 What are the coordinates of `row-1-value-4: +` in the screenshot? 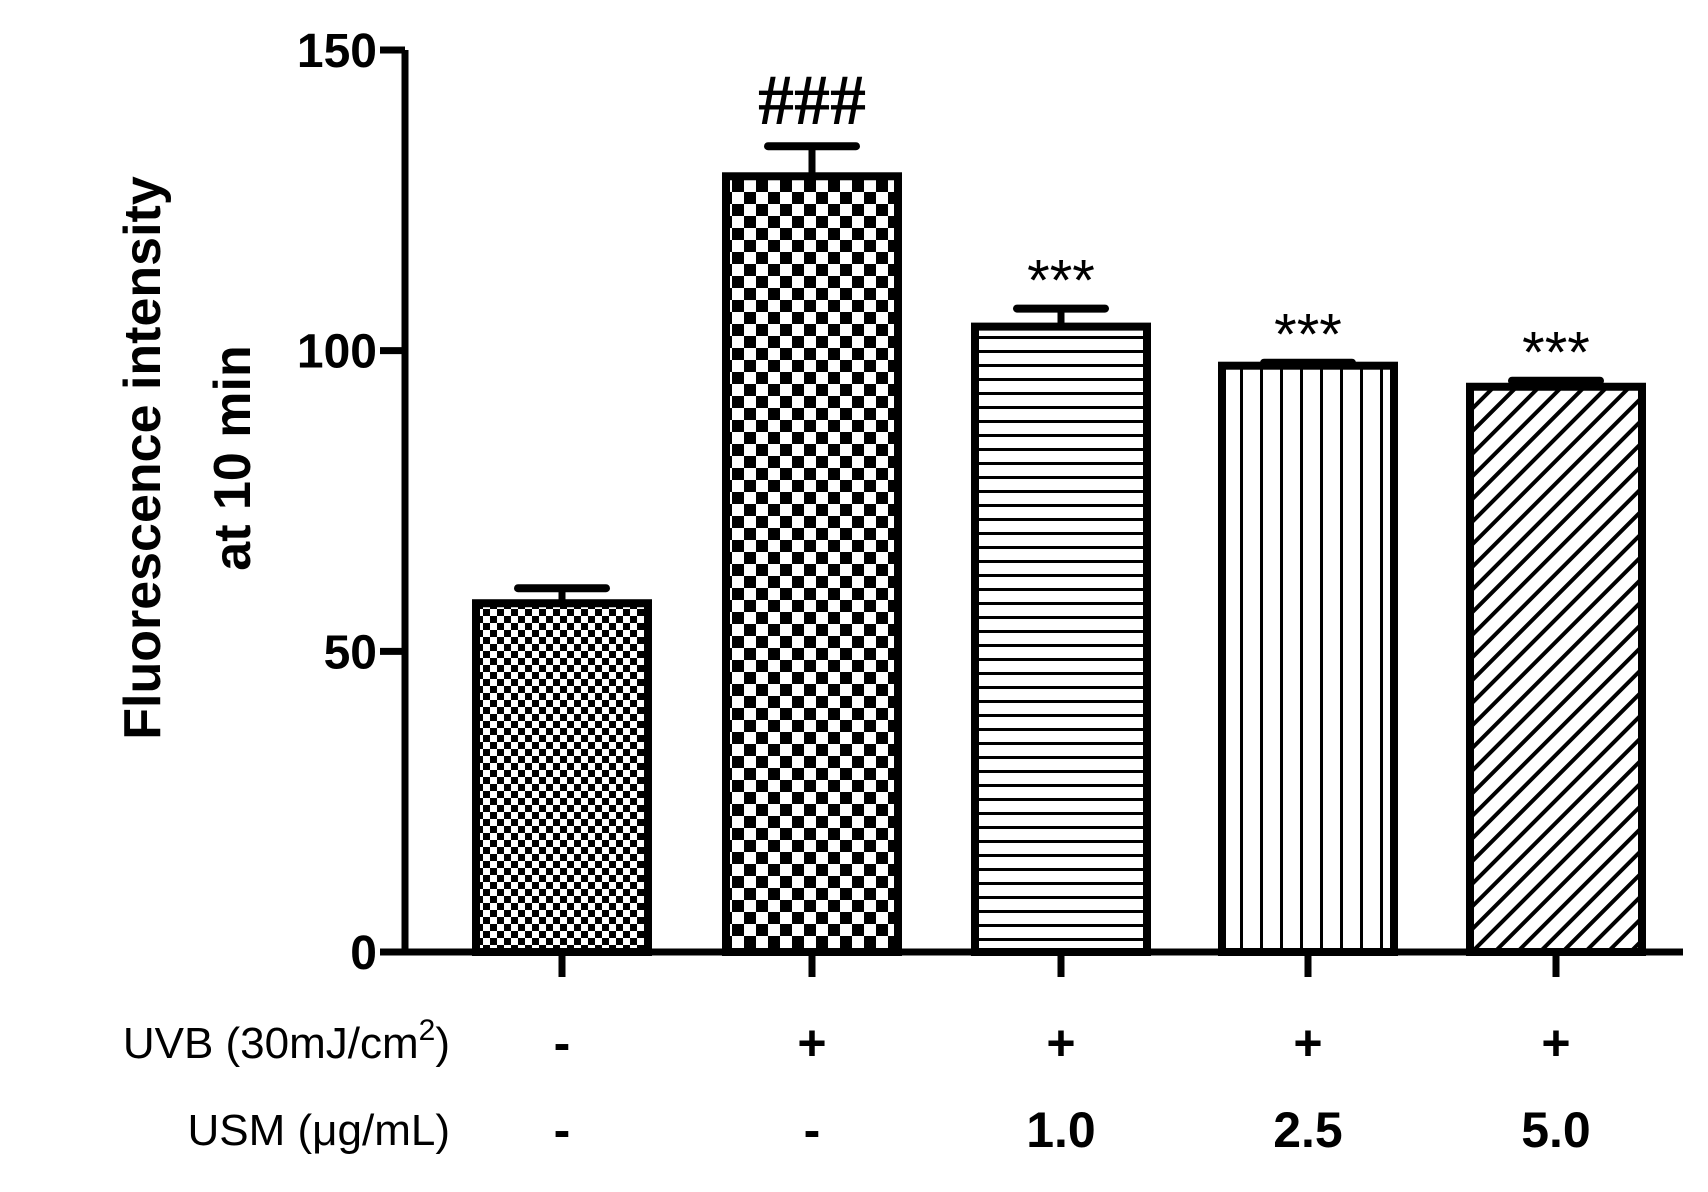 It's located at (1307, 1043).